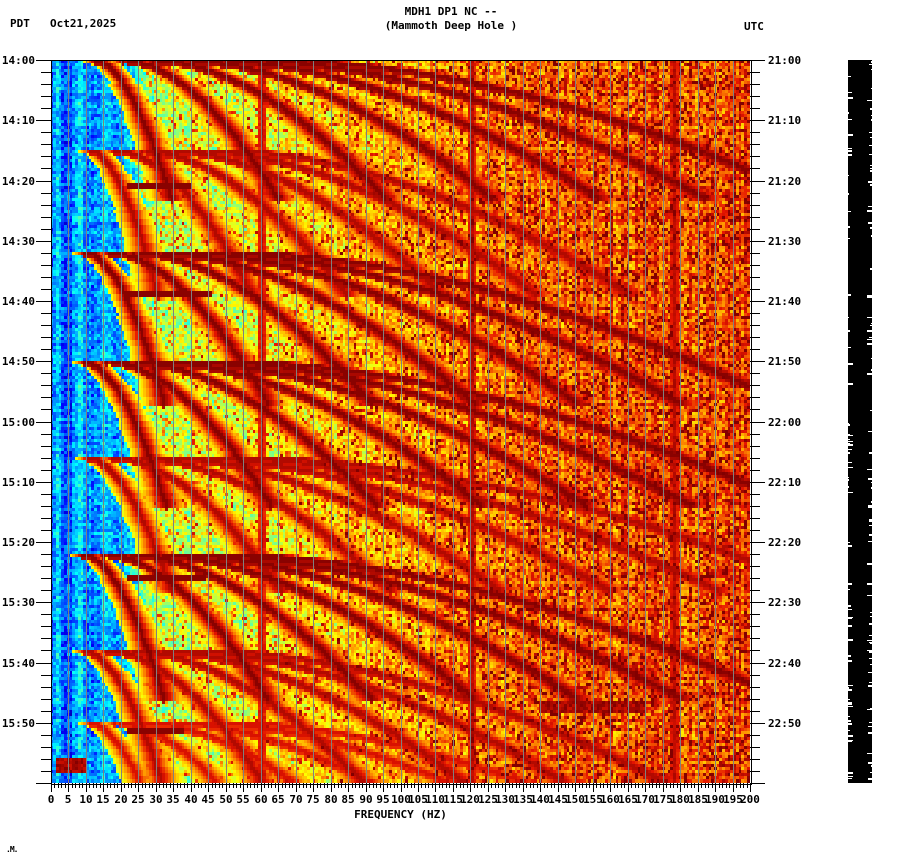 This screenshot has height=864, width=902. Describe the element at coordinates (191, 799) in the screenshot. I see `x-tick-label: 40` at that location.